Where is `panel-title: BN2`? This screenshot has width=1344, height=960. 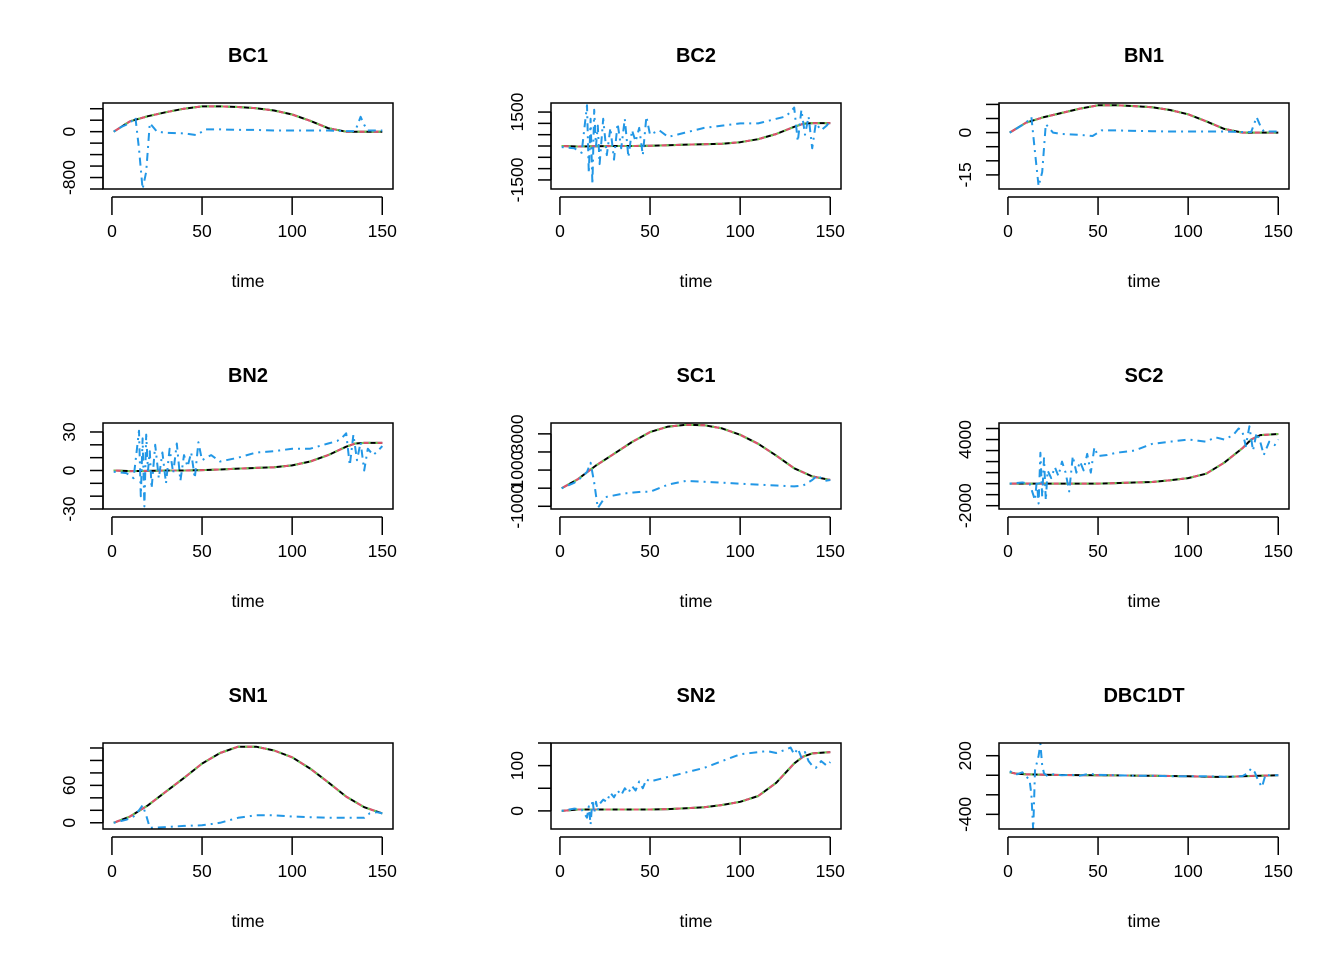
panel-title: BN2 is located at coordinates (248, 376).